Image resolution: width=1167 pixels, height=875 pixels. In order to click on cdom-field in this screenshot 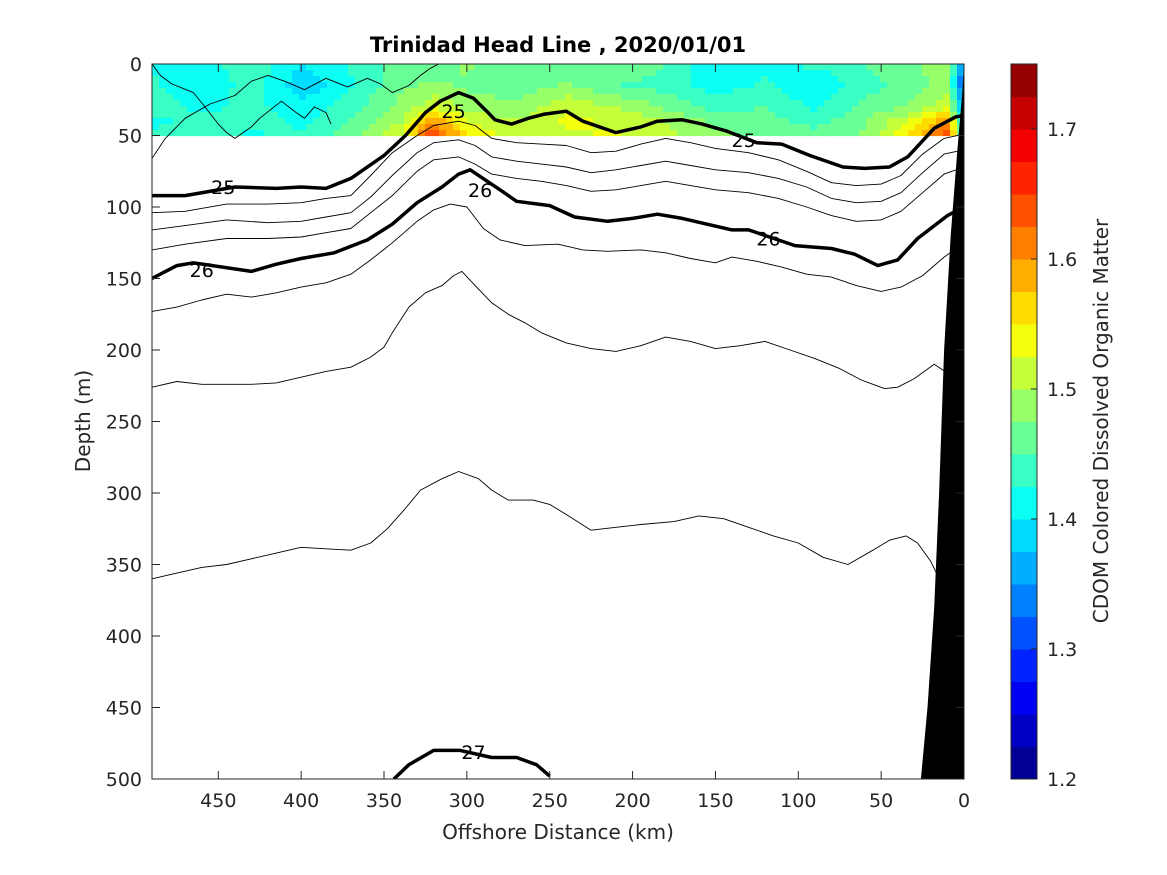, I will do `click(558, 100)`.